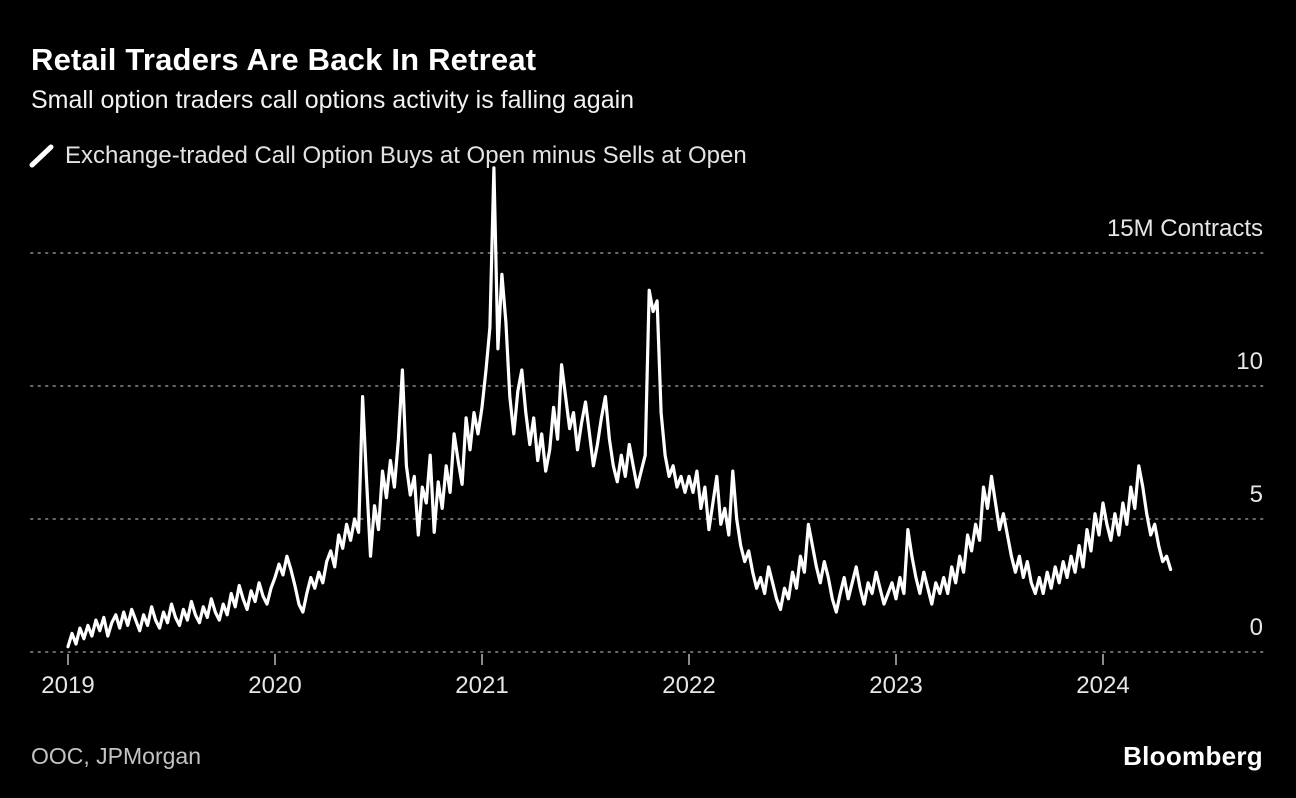 Image resolution: width=1296 pixels, height=798 pixels. What do you see at coordinates (1193, 756) in the screenshot?
I see `bloomberg-logo: Bloomberg` at bounding box center [1193, 756].